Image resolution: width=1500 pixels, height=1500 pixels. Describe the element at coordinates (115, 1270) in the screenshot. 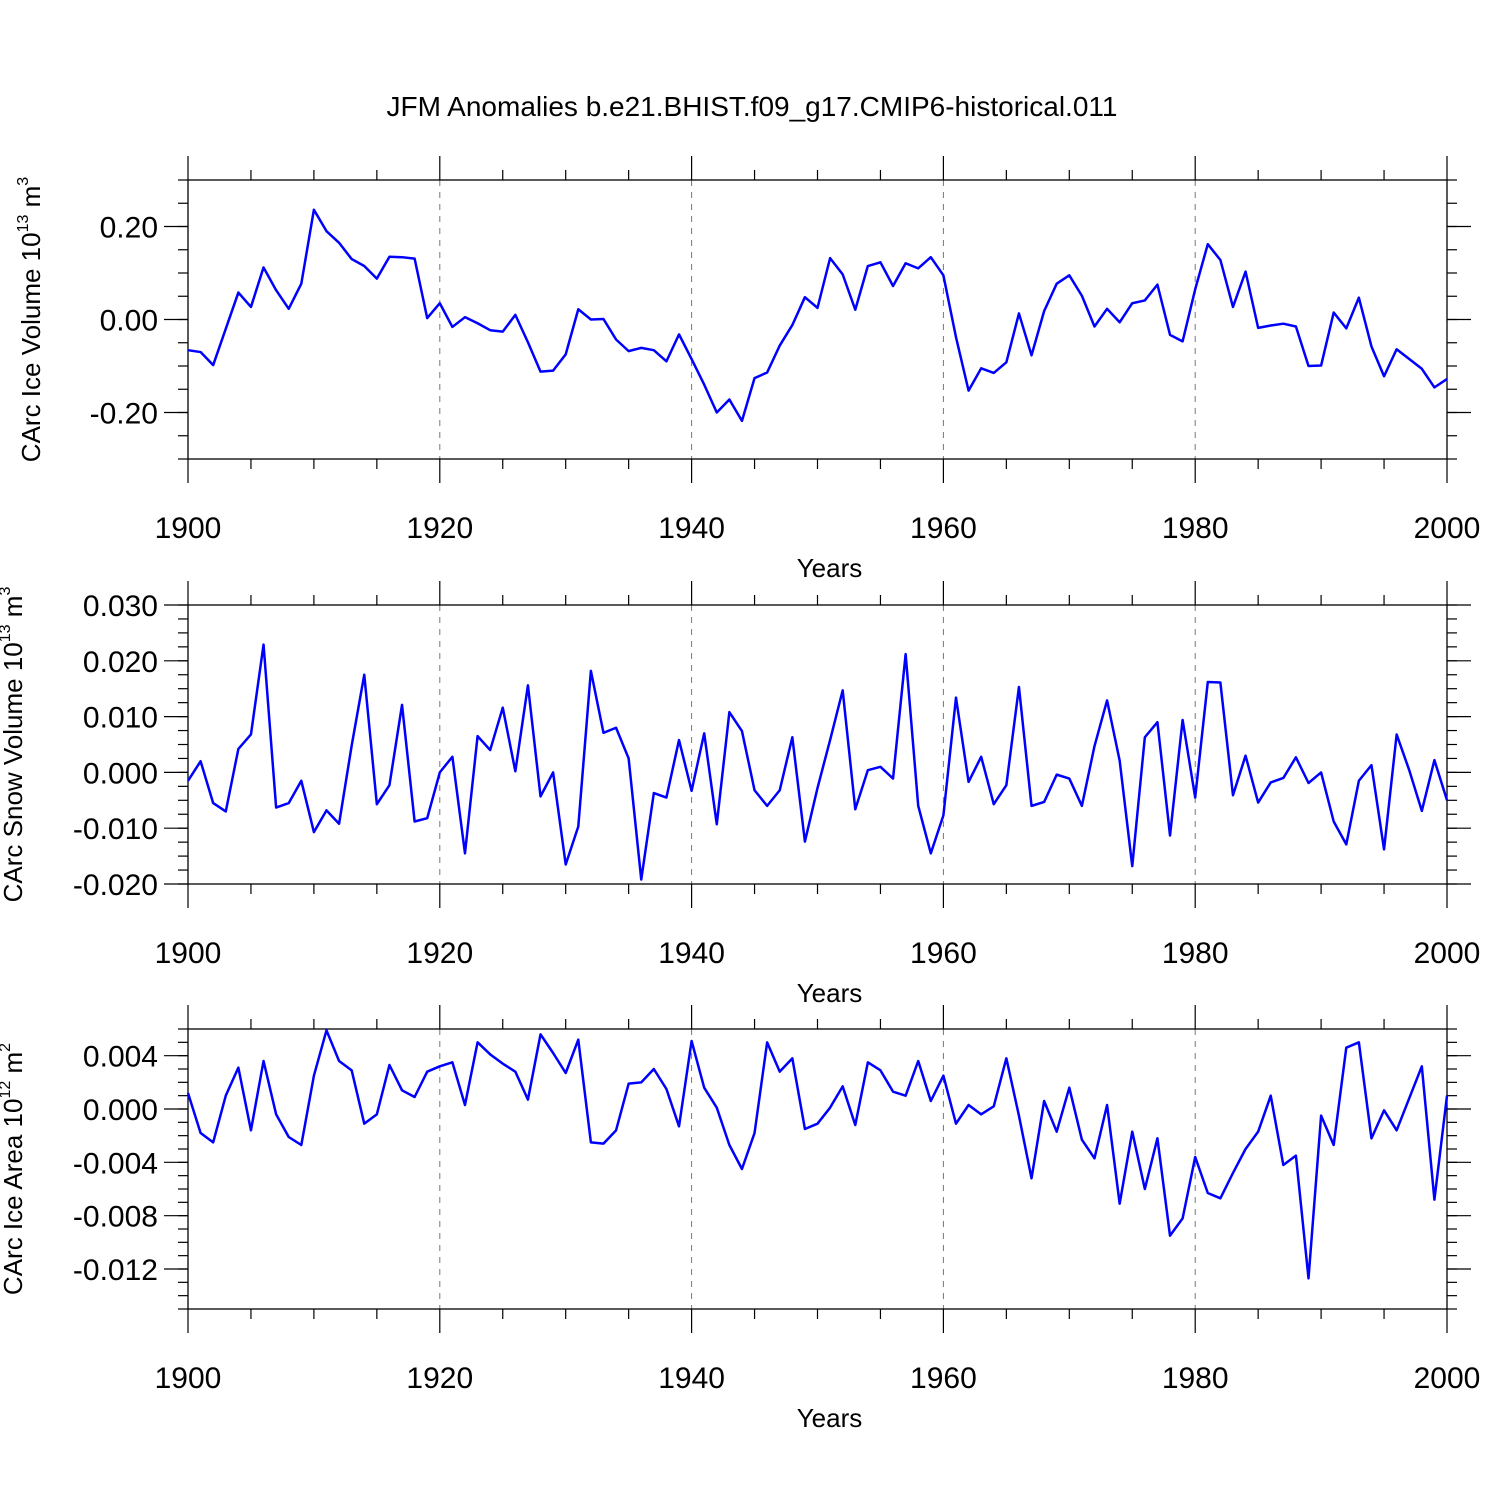

I see `y-tick-label: -0.012` at that location.